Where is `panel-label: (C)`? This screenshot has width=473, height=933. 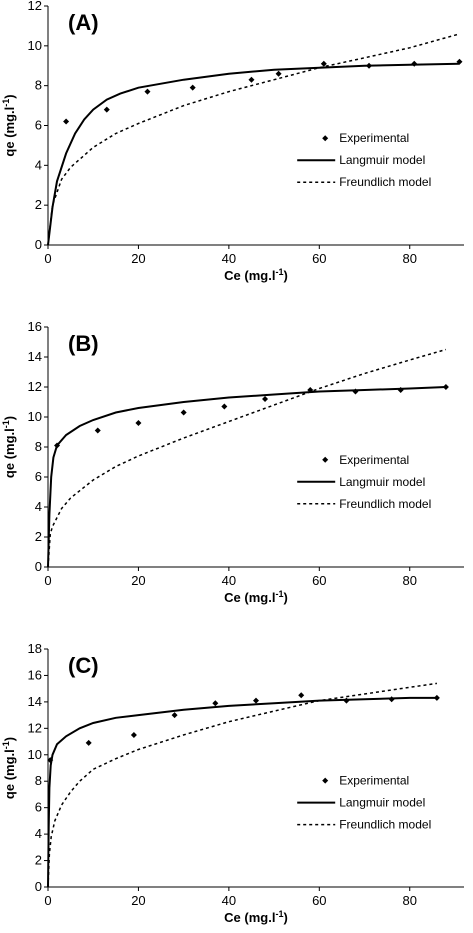 panel-label: (C) is located at coordinates (83, 665).